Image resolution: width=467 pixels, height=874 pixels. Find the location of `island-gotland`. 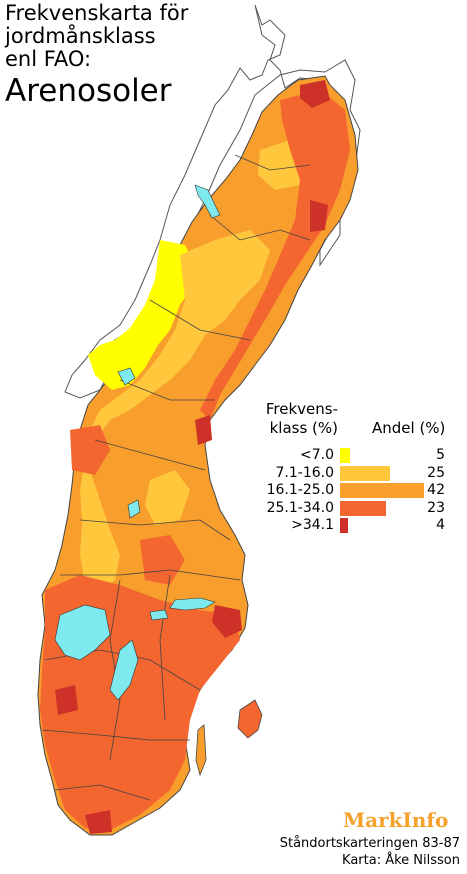

island-gotland is located at coordinates (250, 719).